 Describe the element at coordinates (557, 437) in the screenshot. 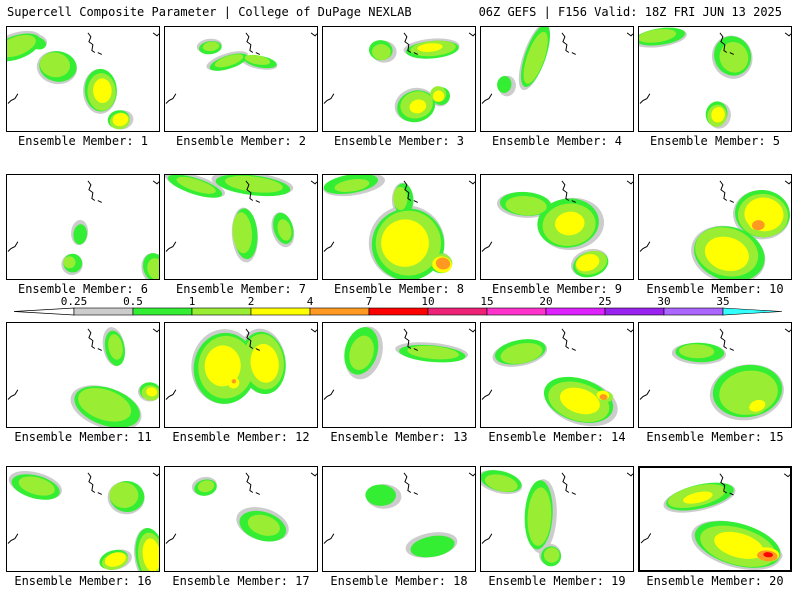

I see `ensemble-member-label: Ensemble Member: 14` at that location.